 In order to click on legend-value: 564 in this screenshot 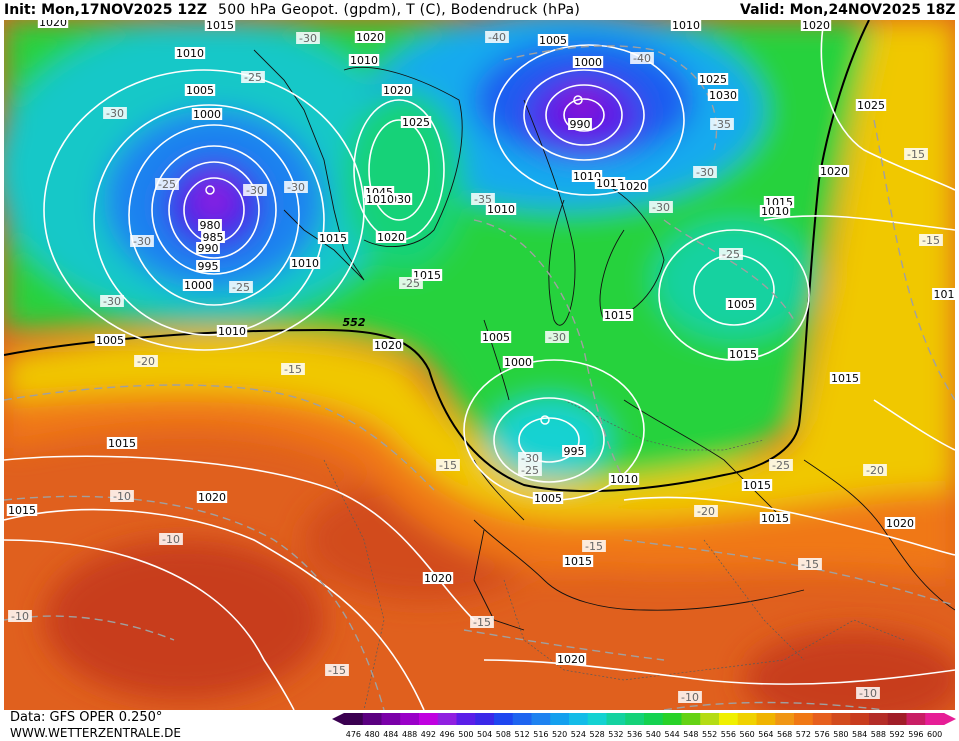, I will do `click(765, 734)`.